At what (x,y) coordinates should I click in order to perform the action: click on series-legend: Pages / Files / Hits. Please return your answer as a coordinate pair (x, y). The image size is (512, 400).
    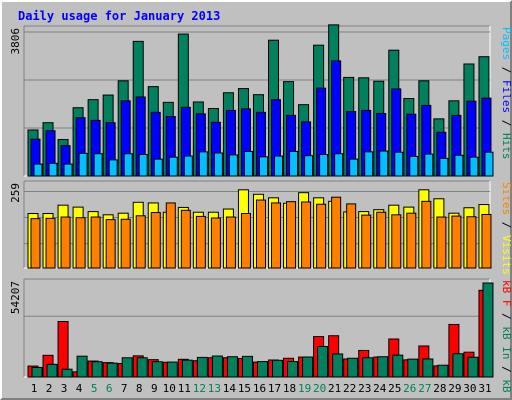
    Looking at the image, I should click on (506, 93).